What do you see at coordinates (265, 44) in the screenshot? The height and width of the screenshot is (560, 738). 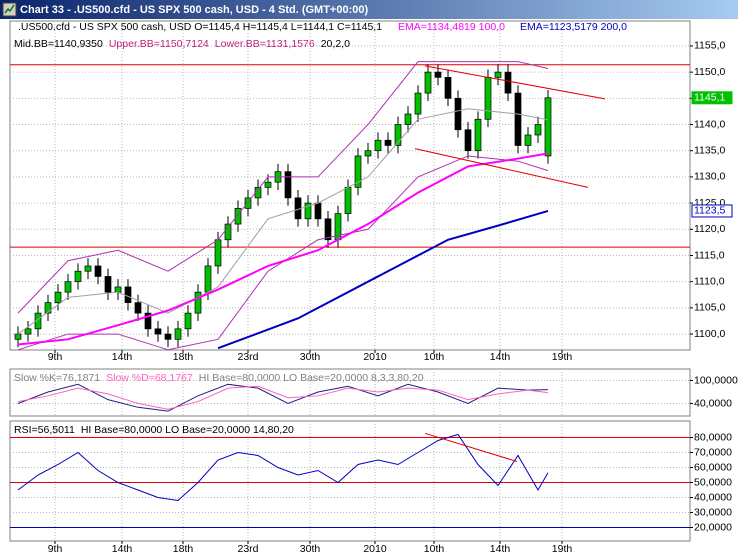 I see `legend-entry: Lower.BB=1131,1576` at bounding box center [265, 44].